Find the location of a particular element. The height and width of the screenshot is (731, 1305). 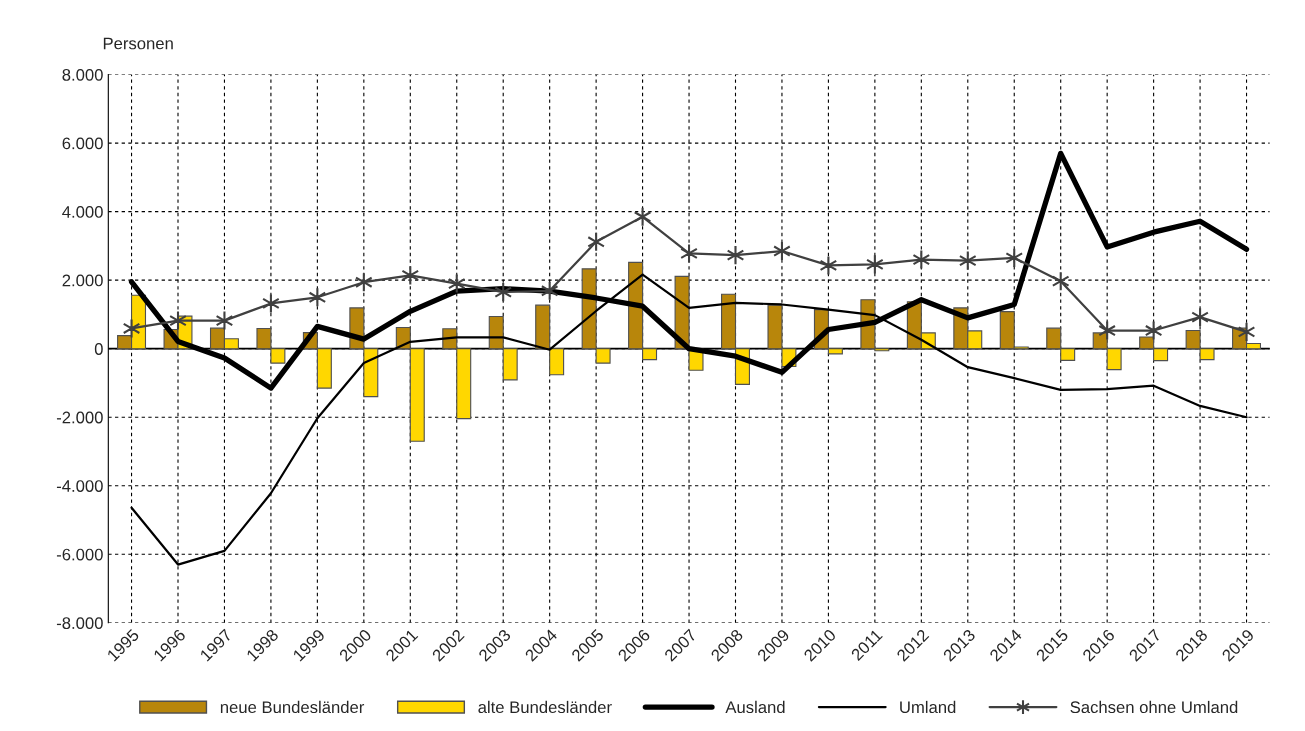

y-axis-title: Personen is located at coordinates (138, 43).